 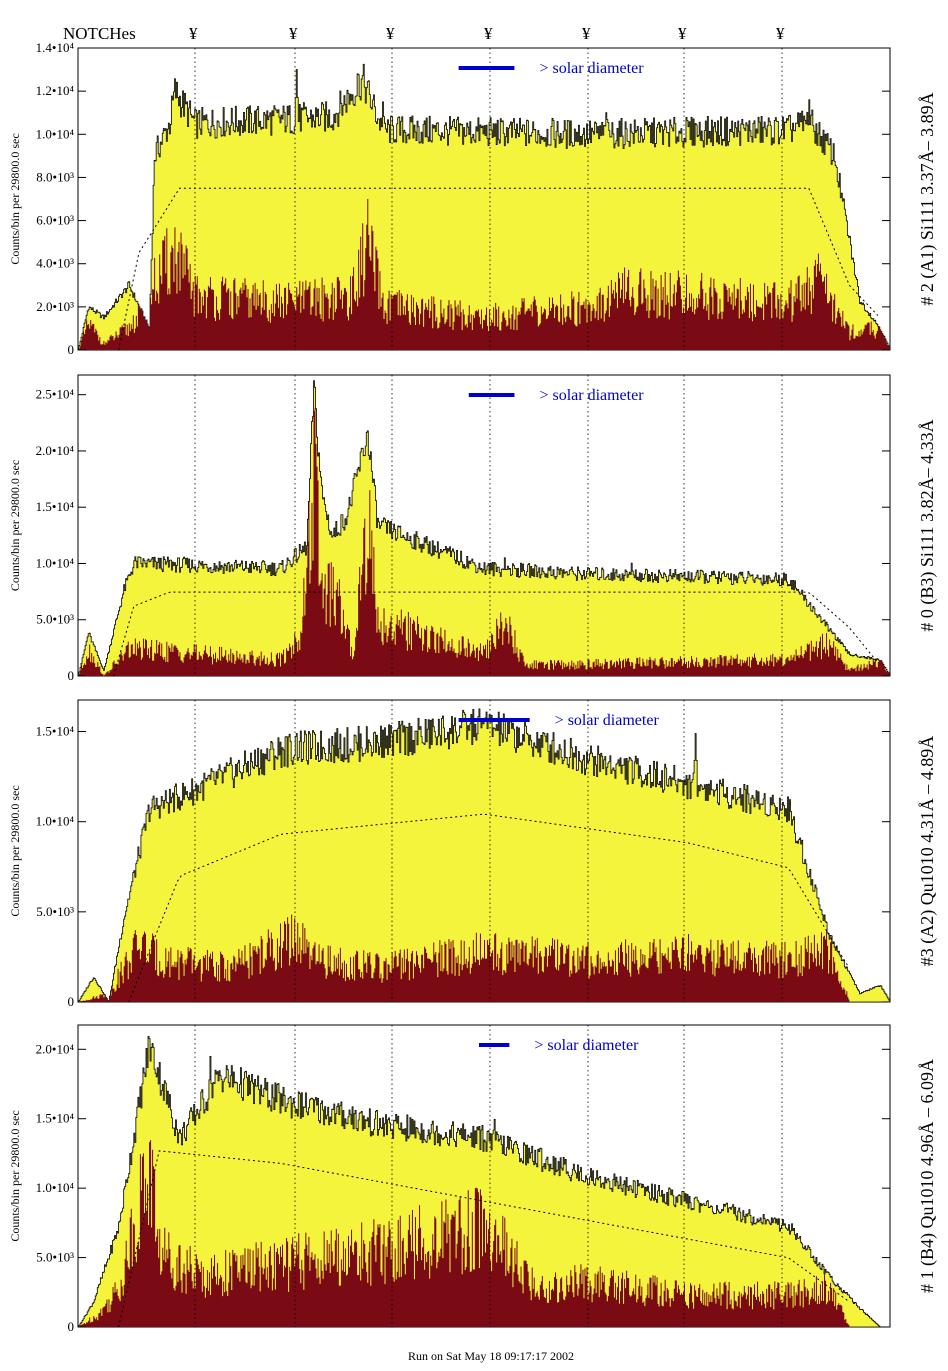 What do you see at coordinates (390, 33) in the screenshot?
I see `notch-symbol-2: ¥` at bounding box center [390, 33].